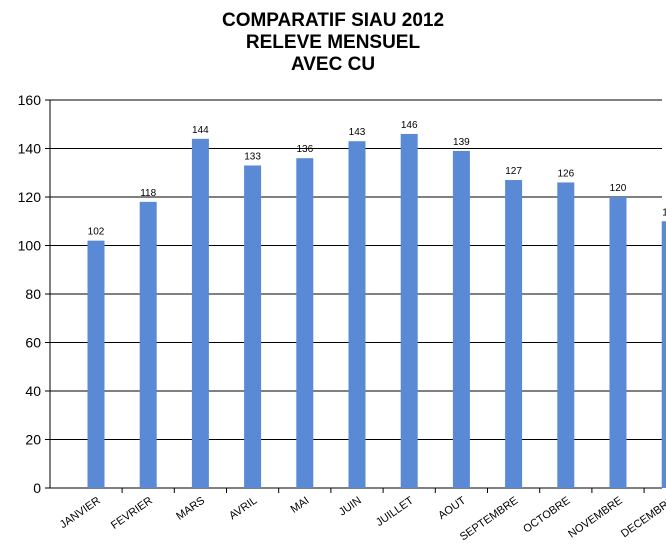 This screenshot has width=666, height=549. What do you see at coordinates (80, 513) in the screenshot?
I see `x-tick-label-janvier: JANVIER` at bounding box center [80, 513].